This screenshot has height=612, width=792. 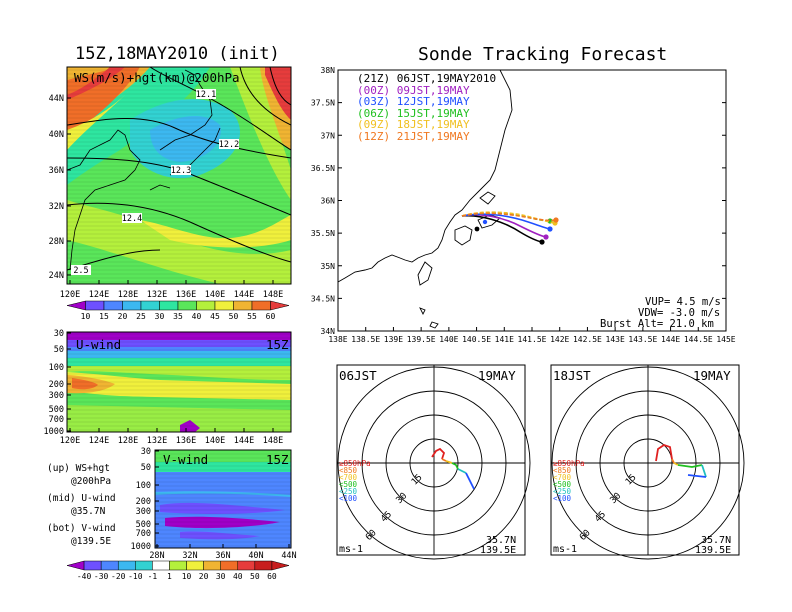 What do you see at coordinates (277, 459) in the screenshot?
I see `v-panel-time: 15Z` at bounding box center [277, 459].